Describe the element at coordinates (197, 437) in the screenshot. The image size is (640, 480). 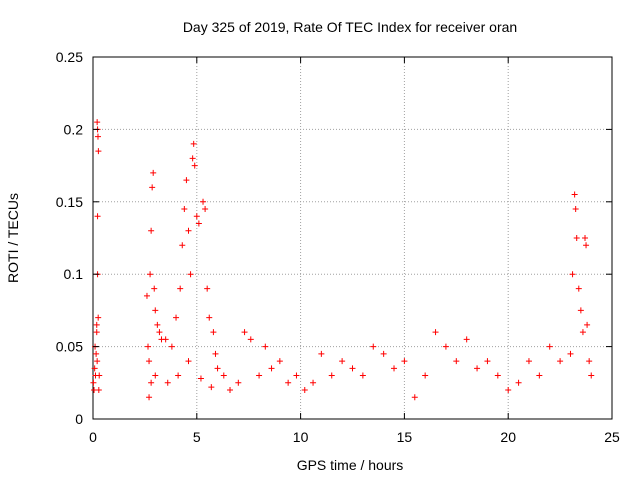
I see `x-tick-label: 5` at that location.